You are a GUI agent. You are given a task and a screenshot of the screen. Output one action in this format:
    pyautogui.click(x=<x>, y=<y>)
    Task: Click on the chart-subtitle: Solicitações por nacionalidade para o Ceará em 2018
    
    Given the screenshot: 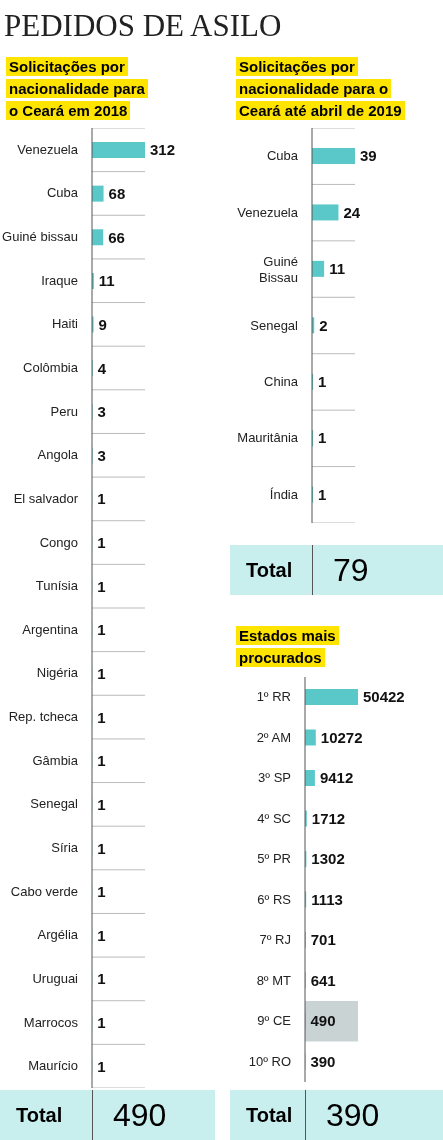 What is the action you would take?
    pyautogui.click(x=77, y=88)
    